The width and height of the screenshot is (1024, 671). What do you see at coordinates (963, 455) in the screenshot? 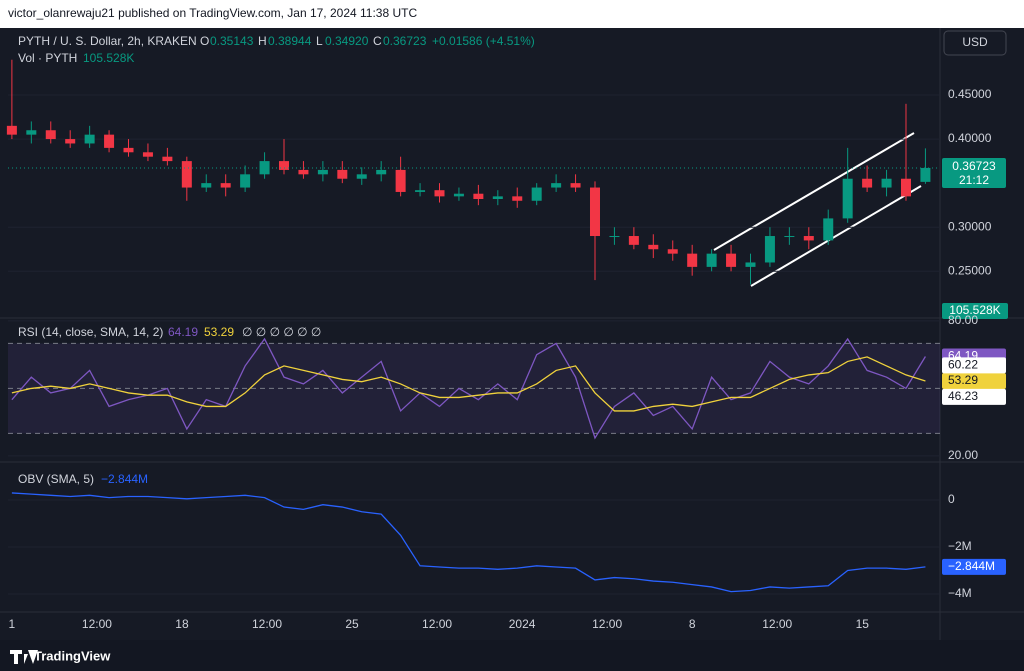
I see `y-tick-label: 20.00` at bounding box center [963, 455].